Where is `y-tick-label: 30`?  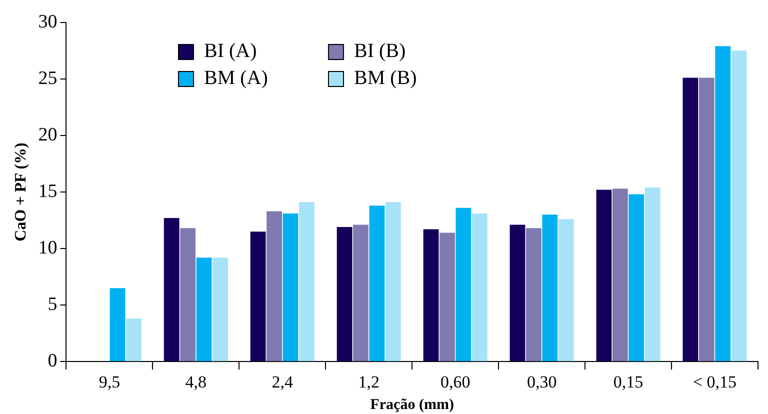
y-tick-label: 30 is located at coordinates (48, 21).